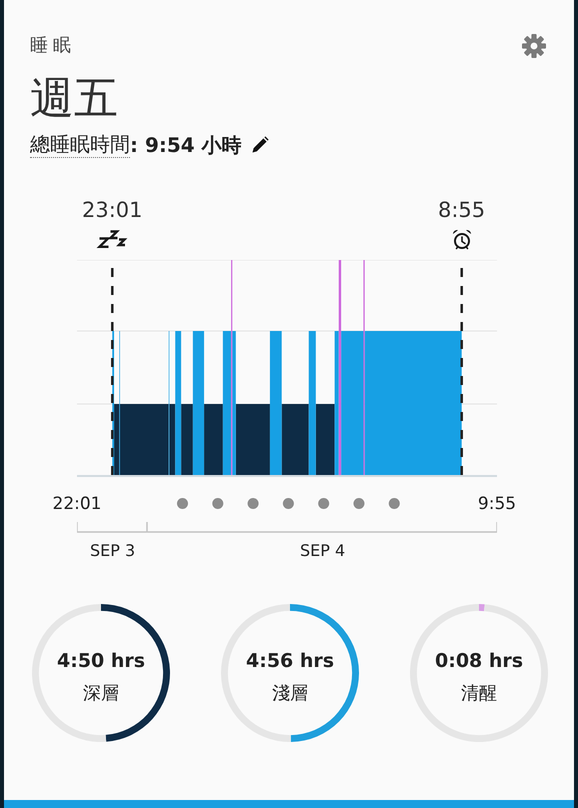 The height and width of the screenshot is (808, 578). I want to click on ref-line-label: 23:01, so click(112, 210).